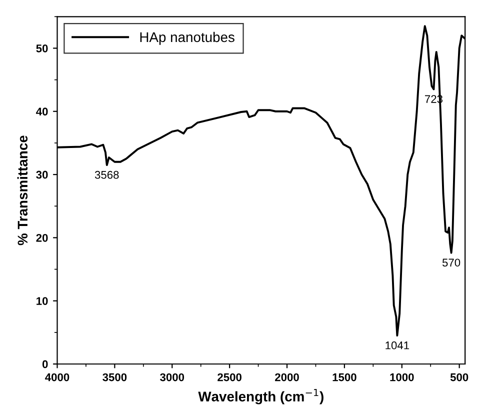 The image size is (477, 416). What do you see at coordinates (45, 364) in the screenshot?
I see `y-tick-label: 0` at bounding box center [45, 364].